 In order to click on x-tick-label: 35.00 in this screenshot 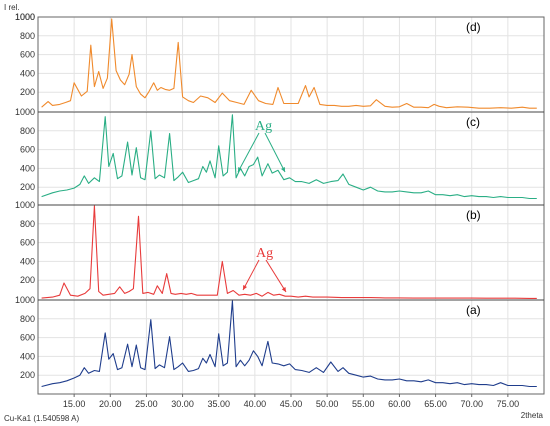, I will do `click(218, 404)`.